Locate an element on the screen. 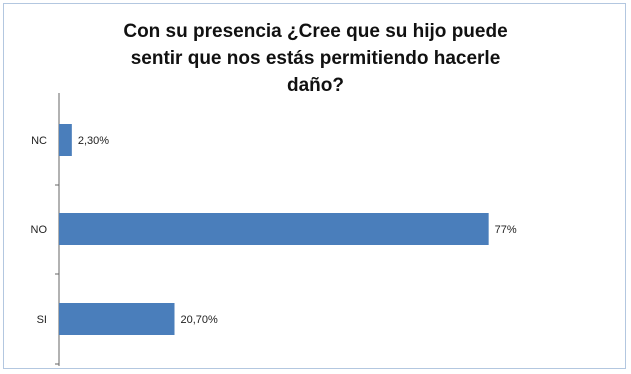 The image size is (631, 374). chart-title-line-2: sentir que nos estás permitiendo hacerle is located at coordinates (315, 58).